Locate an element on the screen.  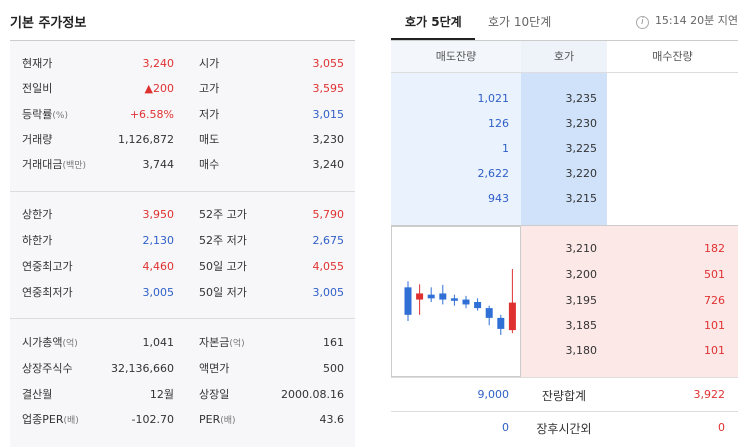
info-value: 3,055 is located at coordinates (328, 63).